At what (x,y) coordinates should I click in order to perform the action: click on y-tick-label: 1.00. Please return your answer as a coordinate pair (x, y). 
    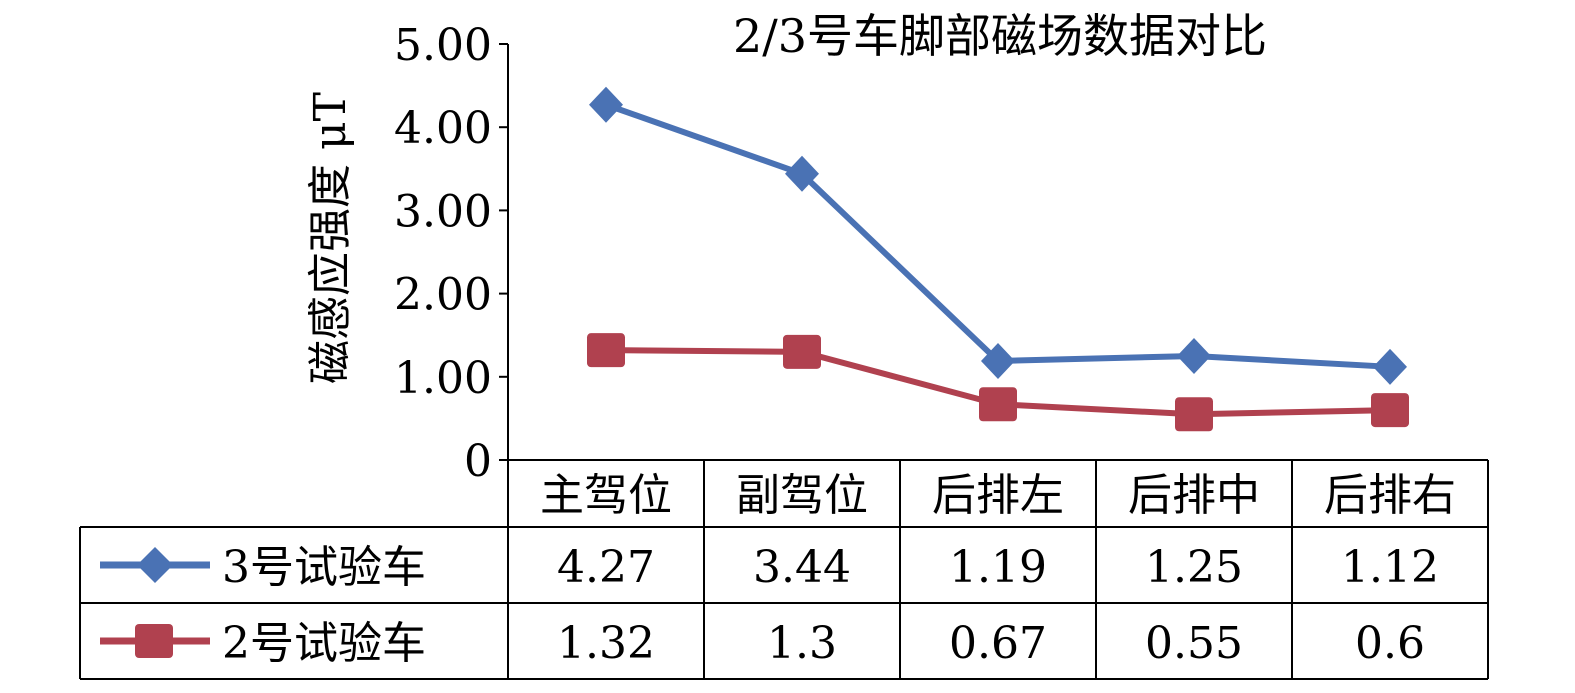
    Looking at the image, I should click on (443, 378).